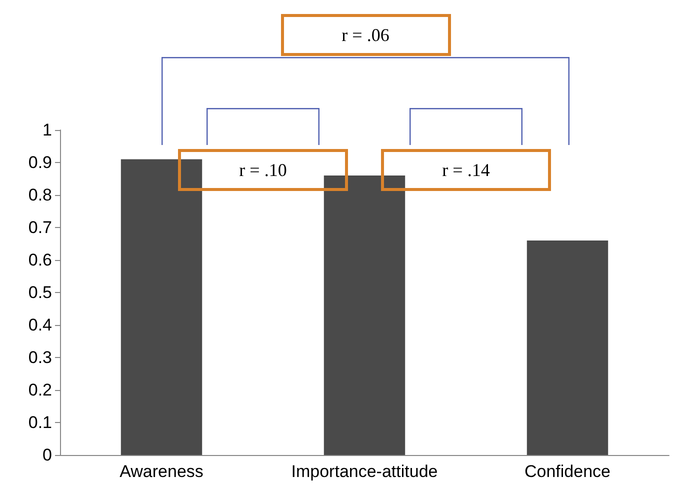  I want to click on annotation: r = .10, so click(263, 170).